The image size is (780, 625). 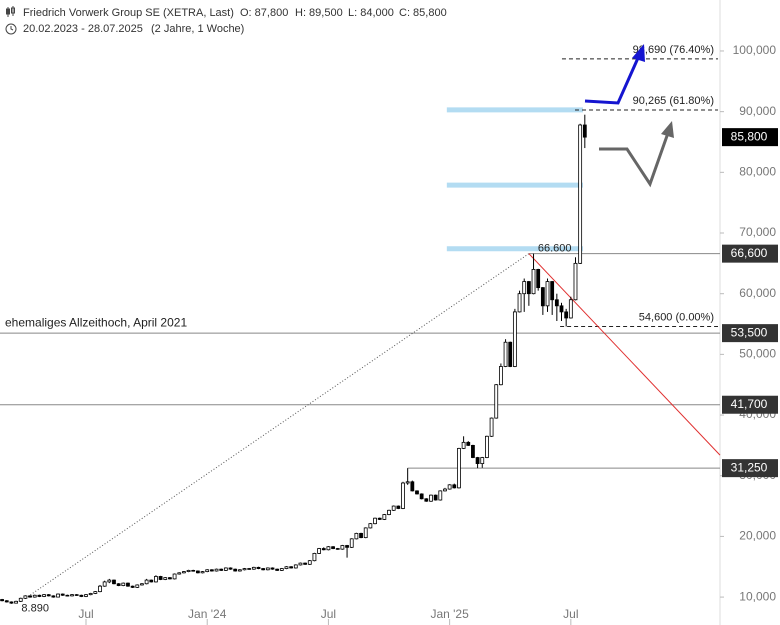 I want to click on gray-arrow, so click(x=634, y=160).